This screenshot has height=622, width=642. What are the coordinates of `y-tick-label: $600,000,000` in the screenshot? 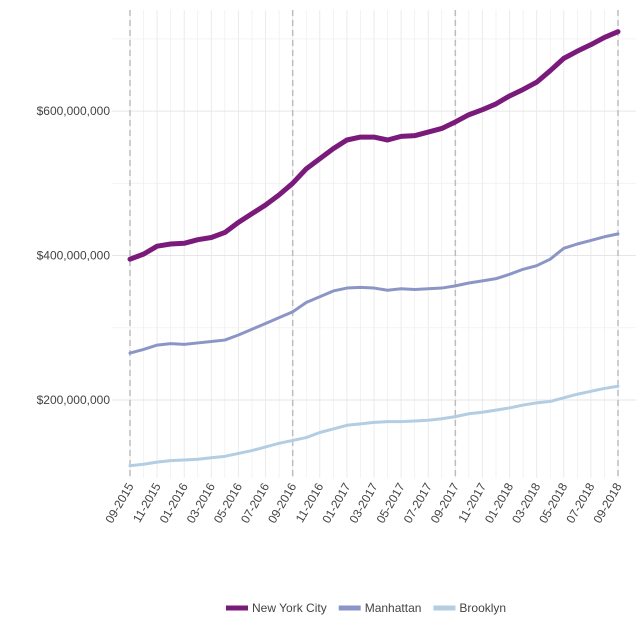 It's located at (74, 111).